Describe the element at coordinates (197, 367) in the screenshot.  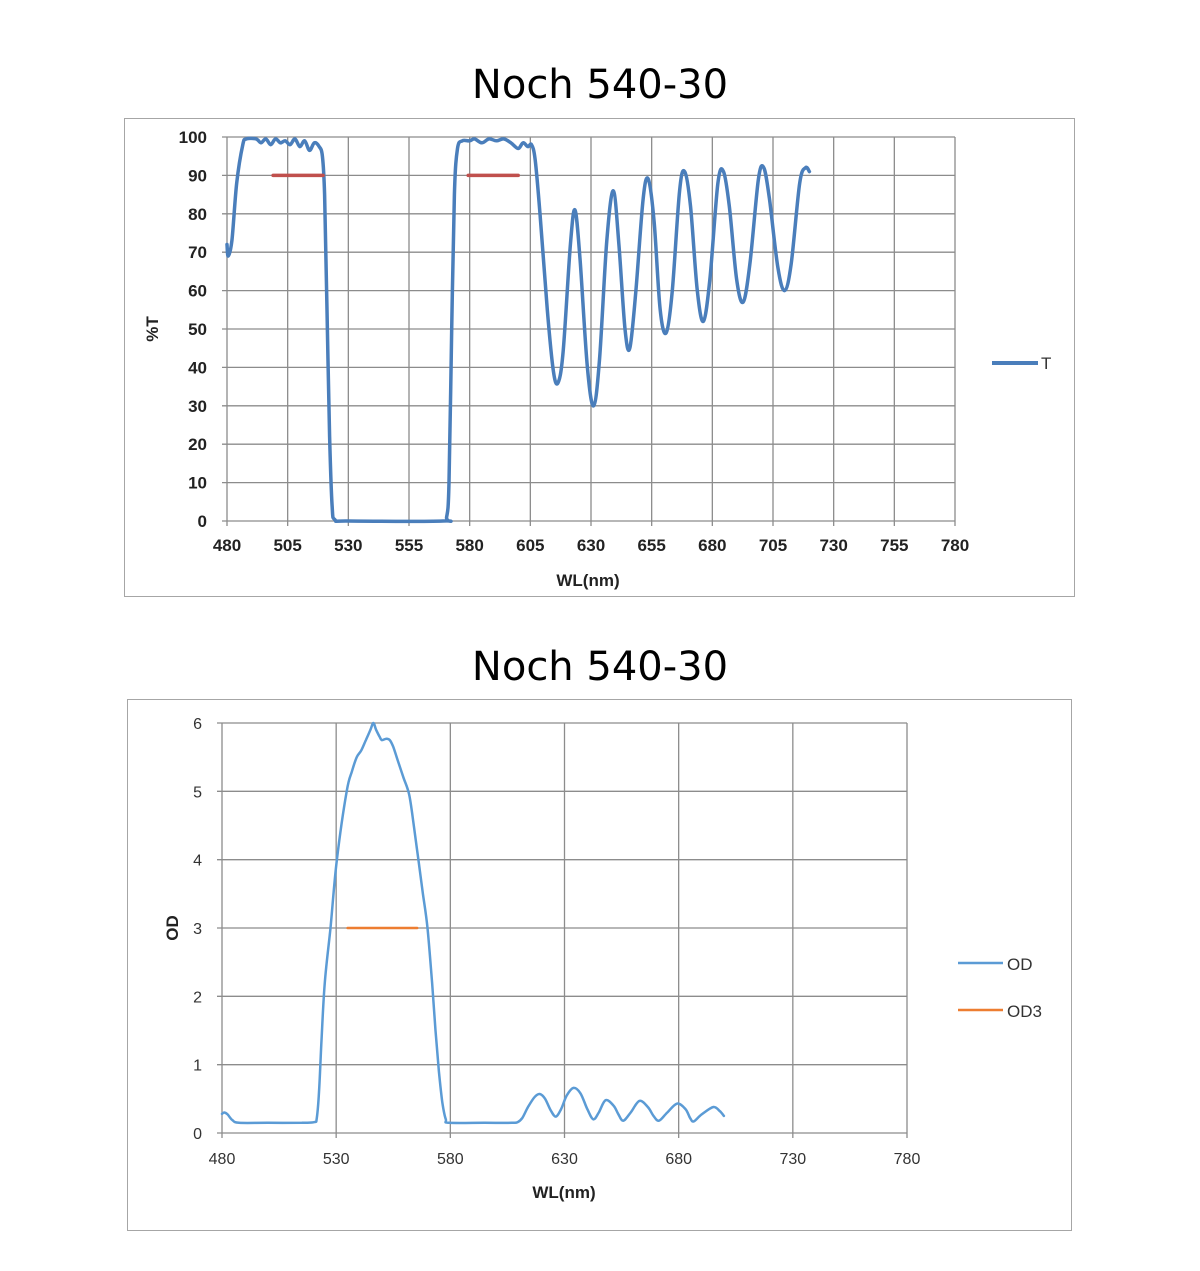
I see `y-tick-label: 40` at that location.